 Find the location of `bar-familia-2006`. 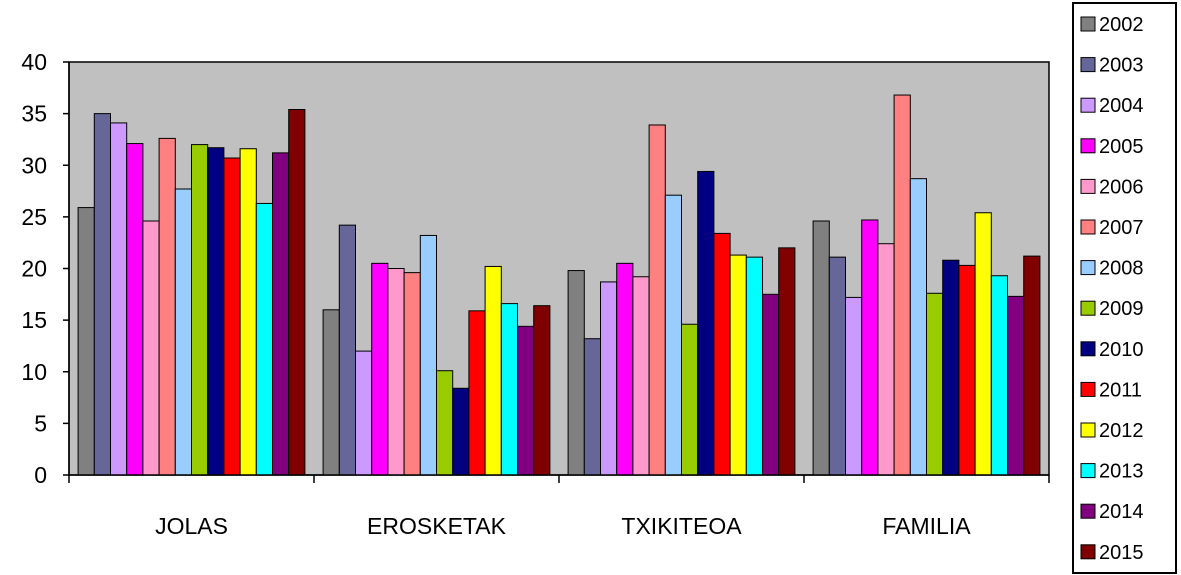

bar-familia-2006 is located at coordinates (886, 359).